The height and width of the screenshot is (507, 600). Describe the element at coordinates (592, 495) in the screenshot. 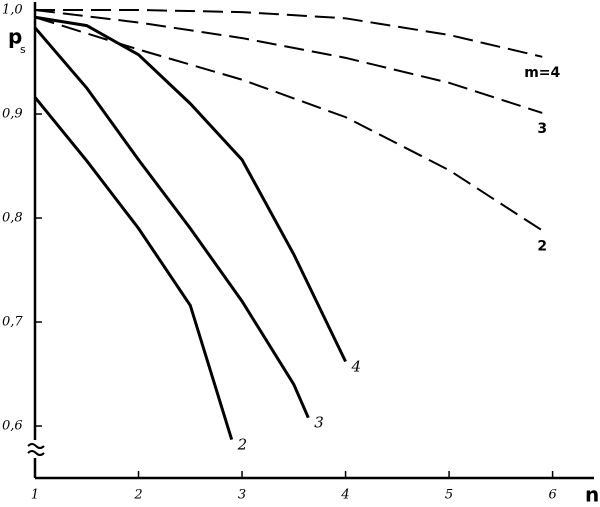

I see `x-axis-label: n` at that location.